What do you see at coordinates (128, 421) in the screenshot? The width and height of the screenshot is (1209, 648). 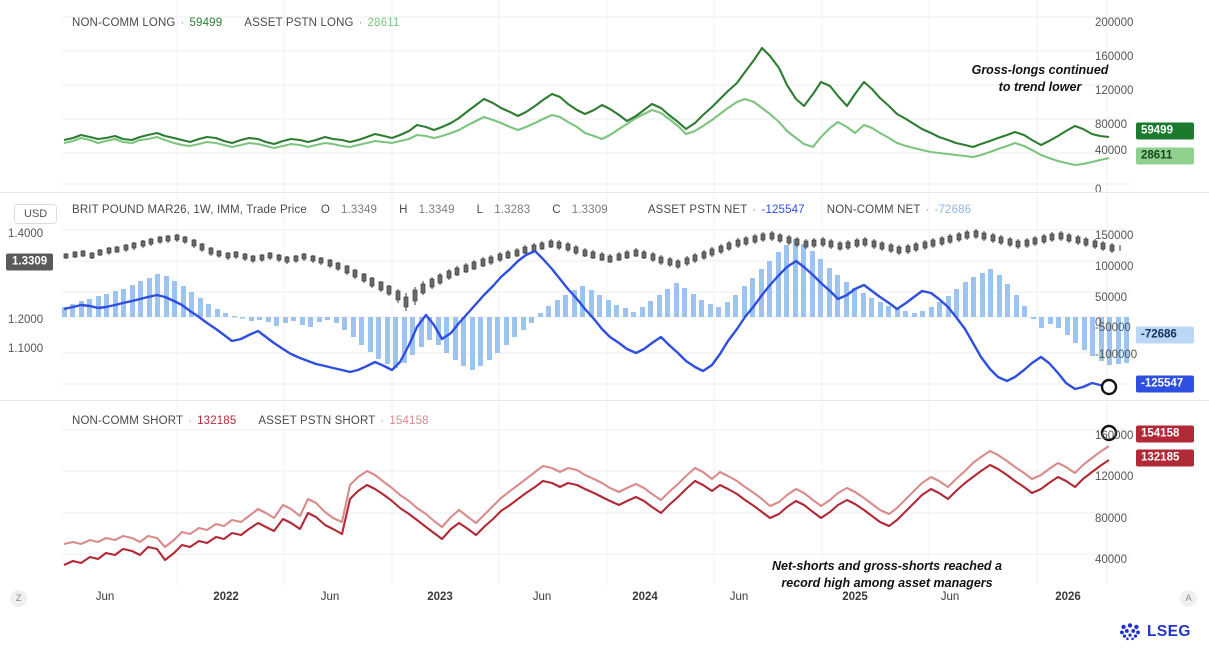 I see `legend-label: NON-COMM SHORT` at bounding box center [128, 421].